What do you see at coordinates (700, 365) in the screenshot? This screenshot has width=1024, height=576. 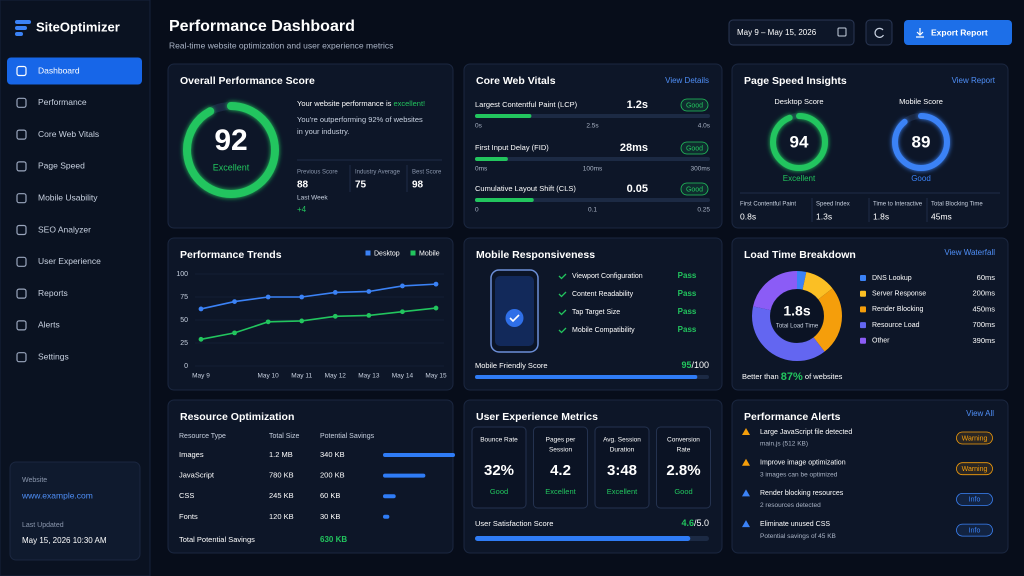 I see `mobile-score-max: /100` at bounding box center [700, 365].